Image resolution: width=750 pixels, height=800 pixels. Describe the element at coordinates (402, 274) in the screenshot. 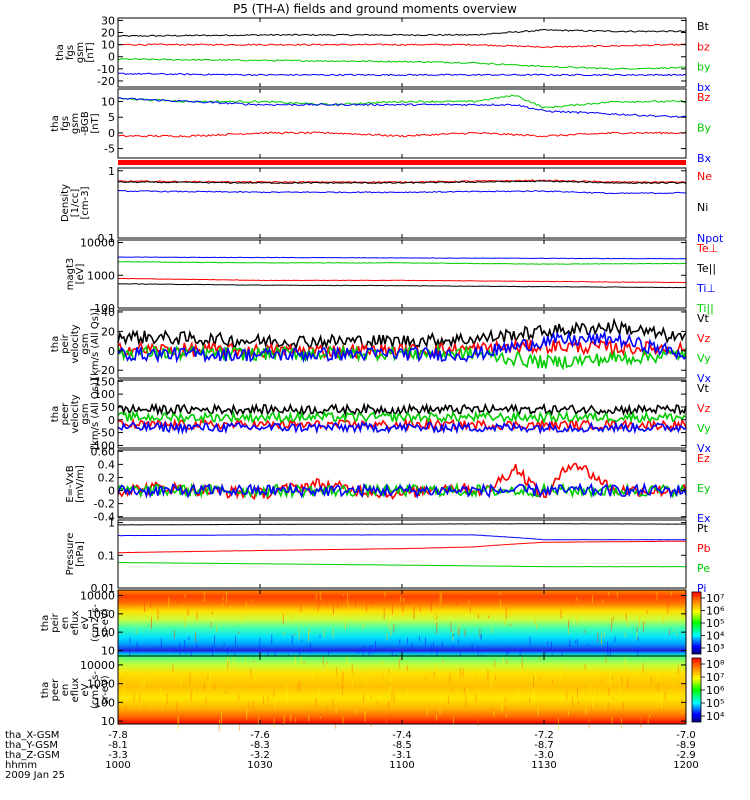

I see `panel-frame` at that location.